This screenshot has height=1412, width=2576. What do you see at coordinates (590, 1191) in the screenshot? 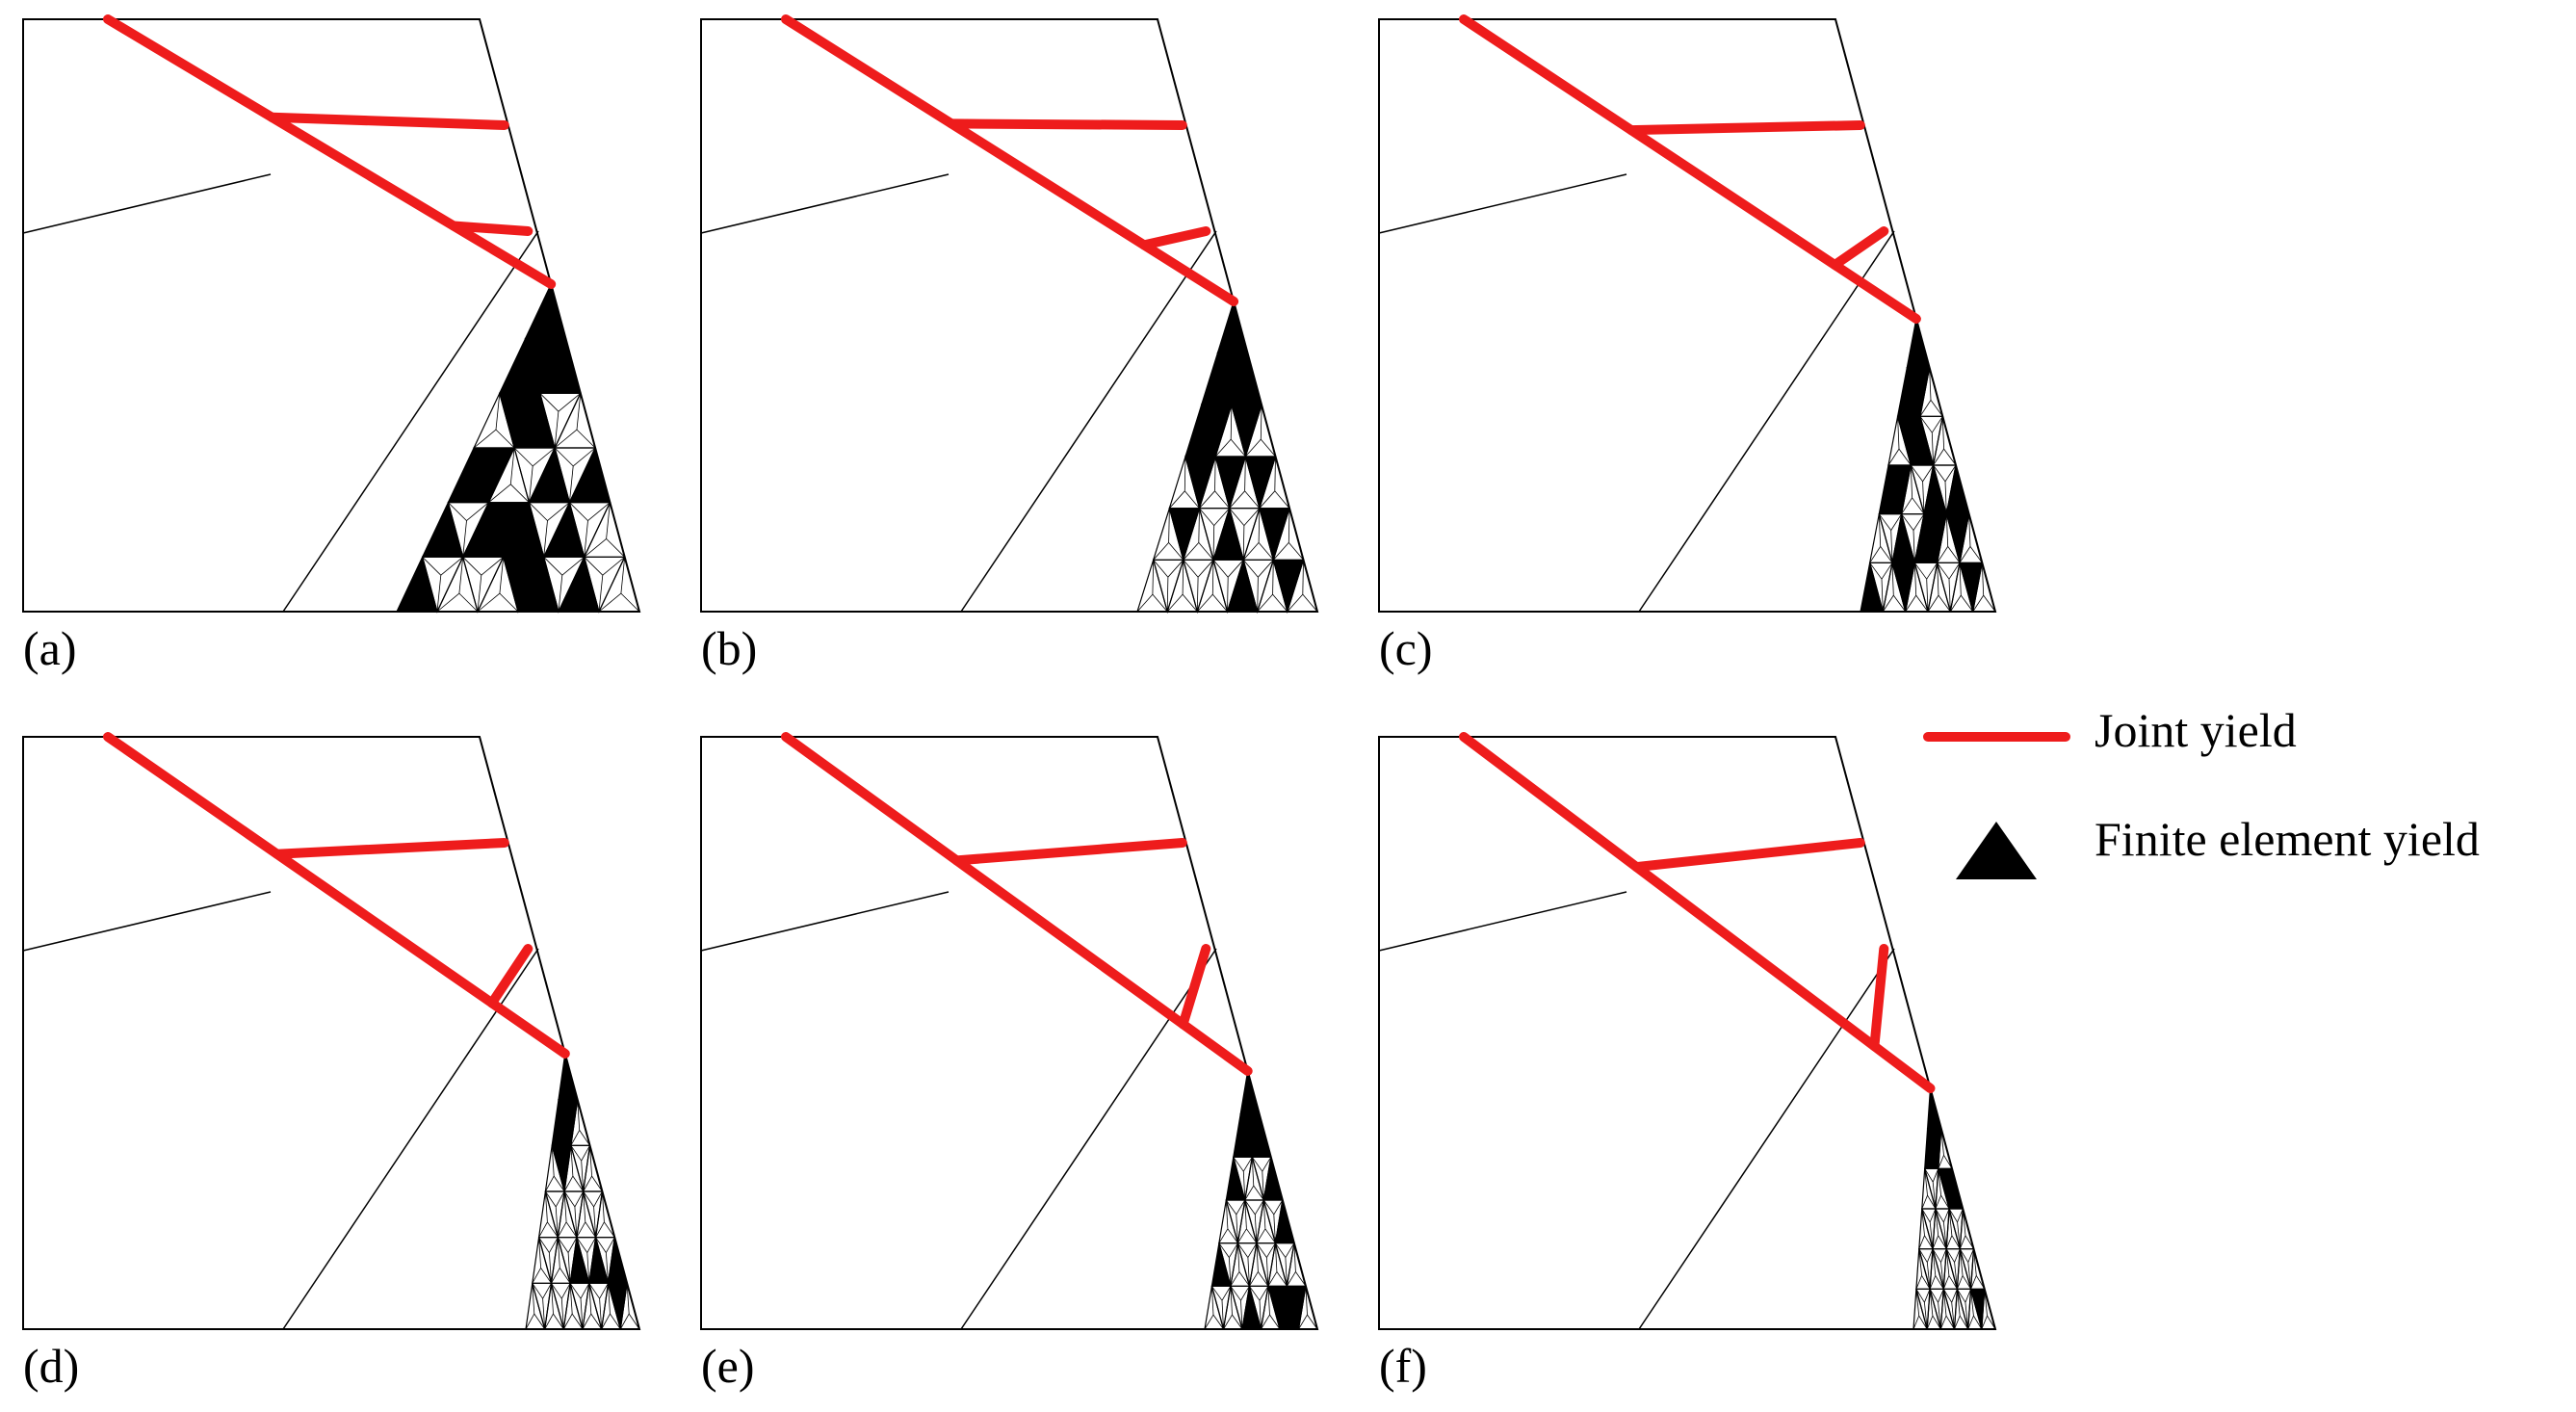
I see `yielded-elements` at bounding box center [590, 1191].